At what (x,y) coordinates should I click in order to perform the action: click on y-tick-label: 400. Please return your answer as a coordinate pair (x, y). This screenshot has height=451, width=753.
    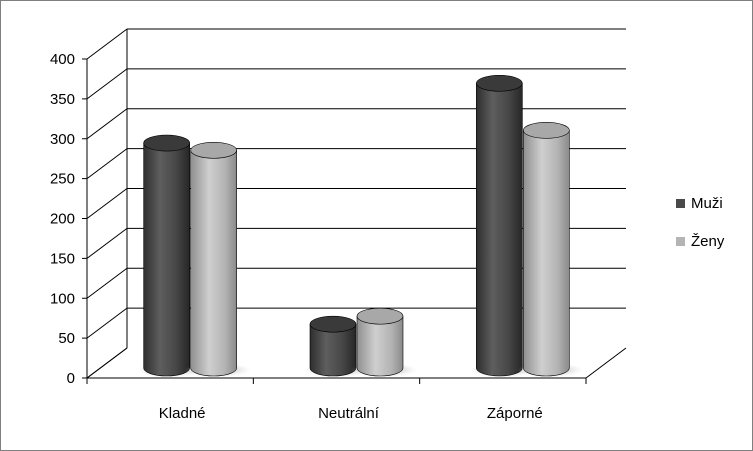
    Looking at the image, I should click on (62, 59).